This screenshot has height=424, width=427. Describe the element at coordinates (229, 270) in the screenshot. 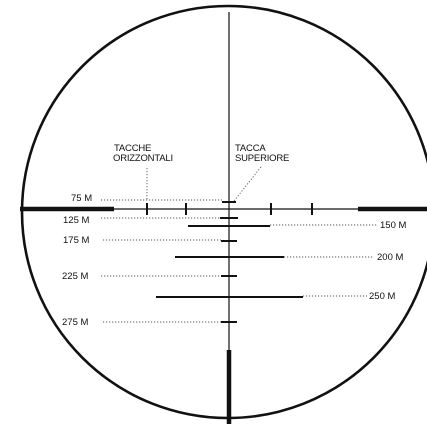

I see `holdover-marks` at that location.